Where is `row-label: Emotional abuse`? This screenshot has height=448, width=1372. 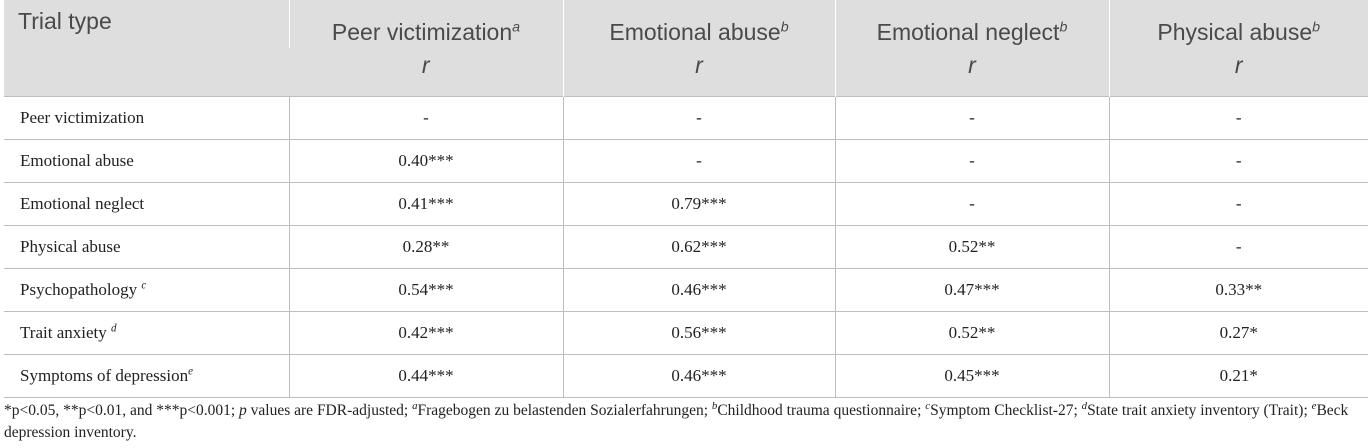 row-label: Emotional abuse is located at coordinates (146, 161).